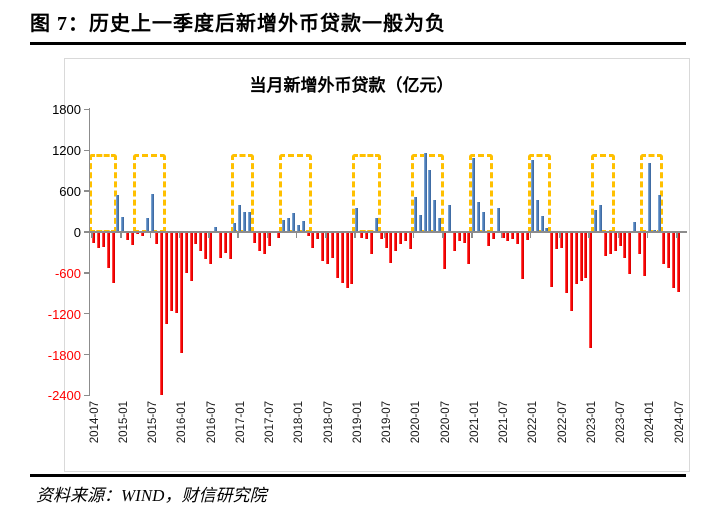 Image resolution: width=714 pixels, height=526 pixels. What do you see at coordinates (621, 422) in the screenshot?
I see `x-tick-label: 2023-07` at bounding box center [621, 422].